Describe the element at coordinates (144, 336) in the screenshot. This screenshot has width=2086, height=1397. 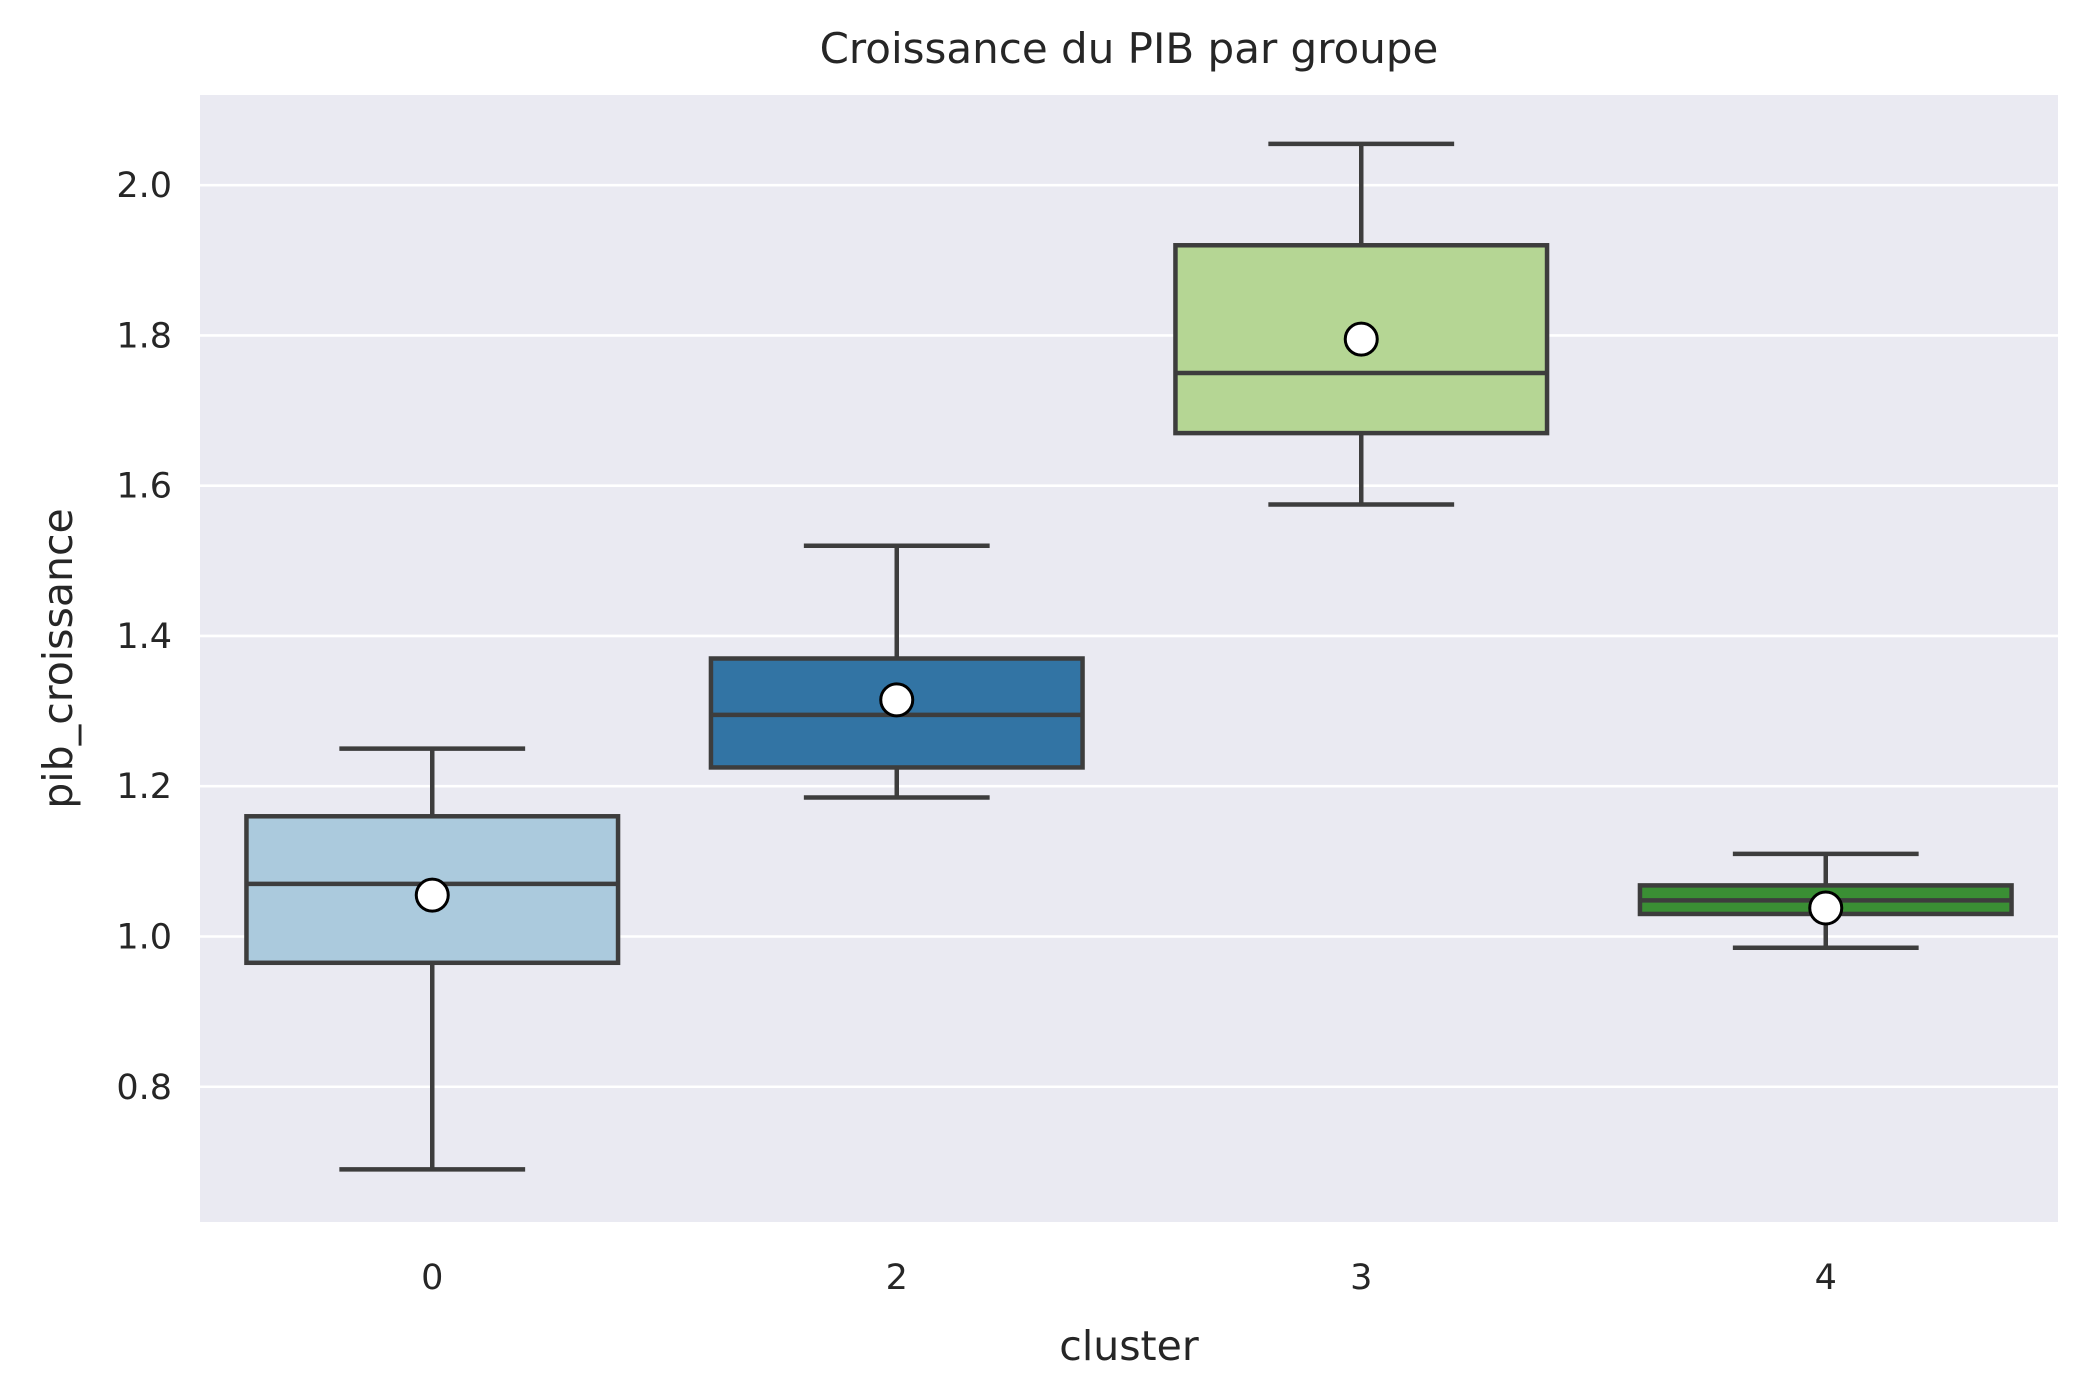
I see `y-tick-label: 1.8` at that location.